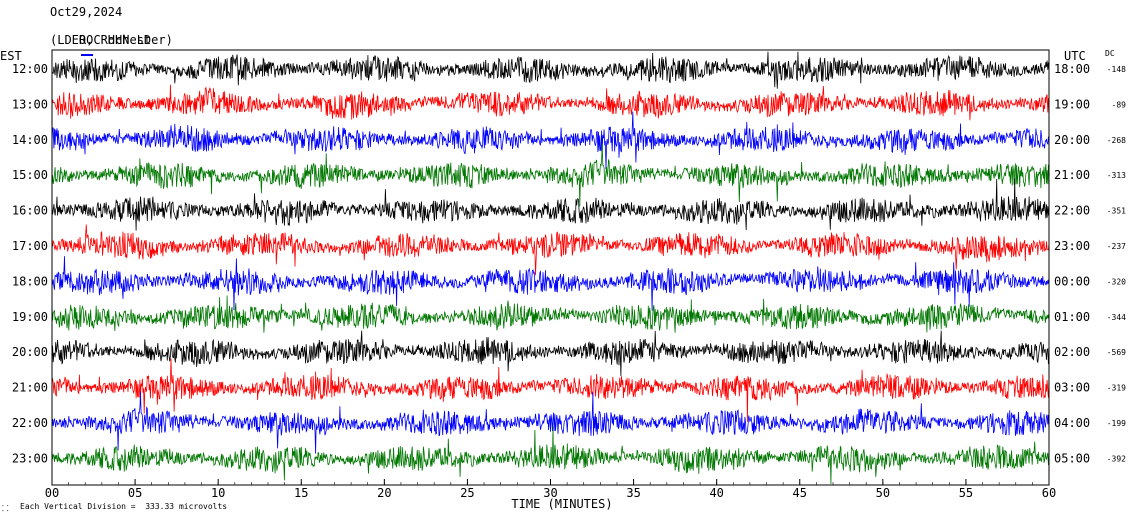 This screenshot has width=1130, height=519. What do you see at coordinates (1072, 458) in the screenshot?
I see `utc-tick-label: 05:00` at bounding box center [1072, 458].